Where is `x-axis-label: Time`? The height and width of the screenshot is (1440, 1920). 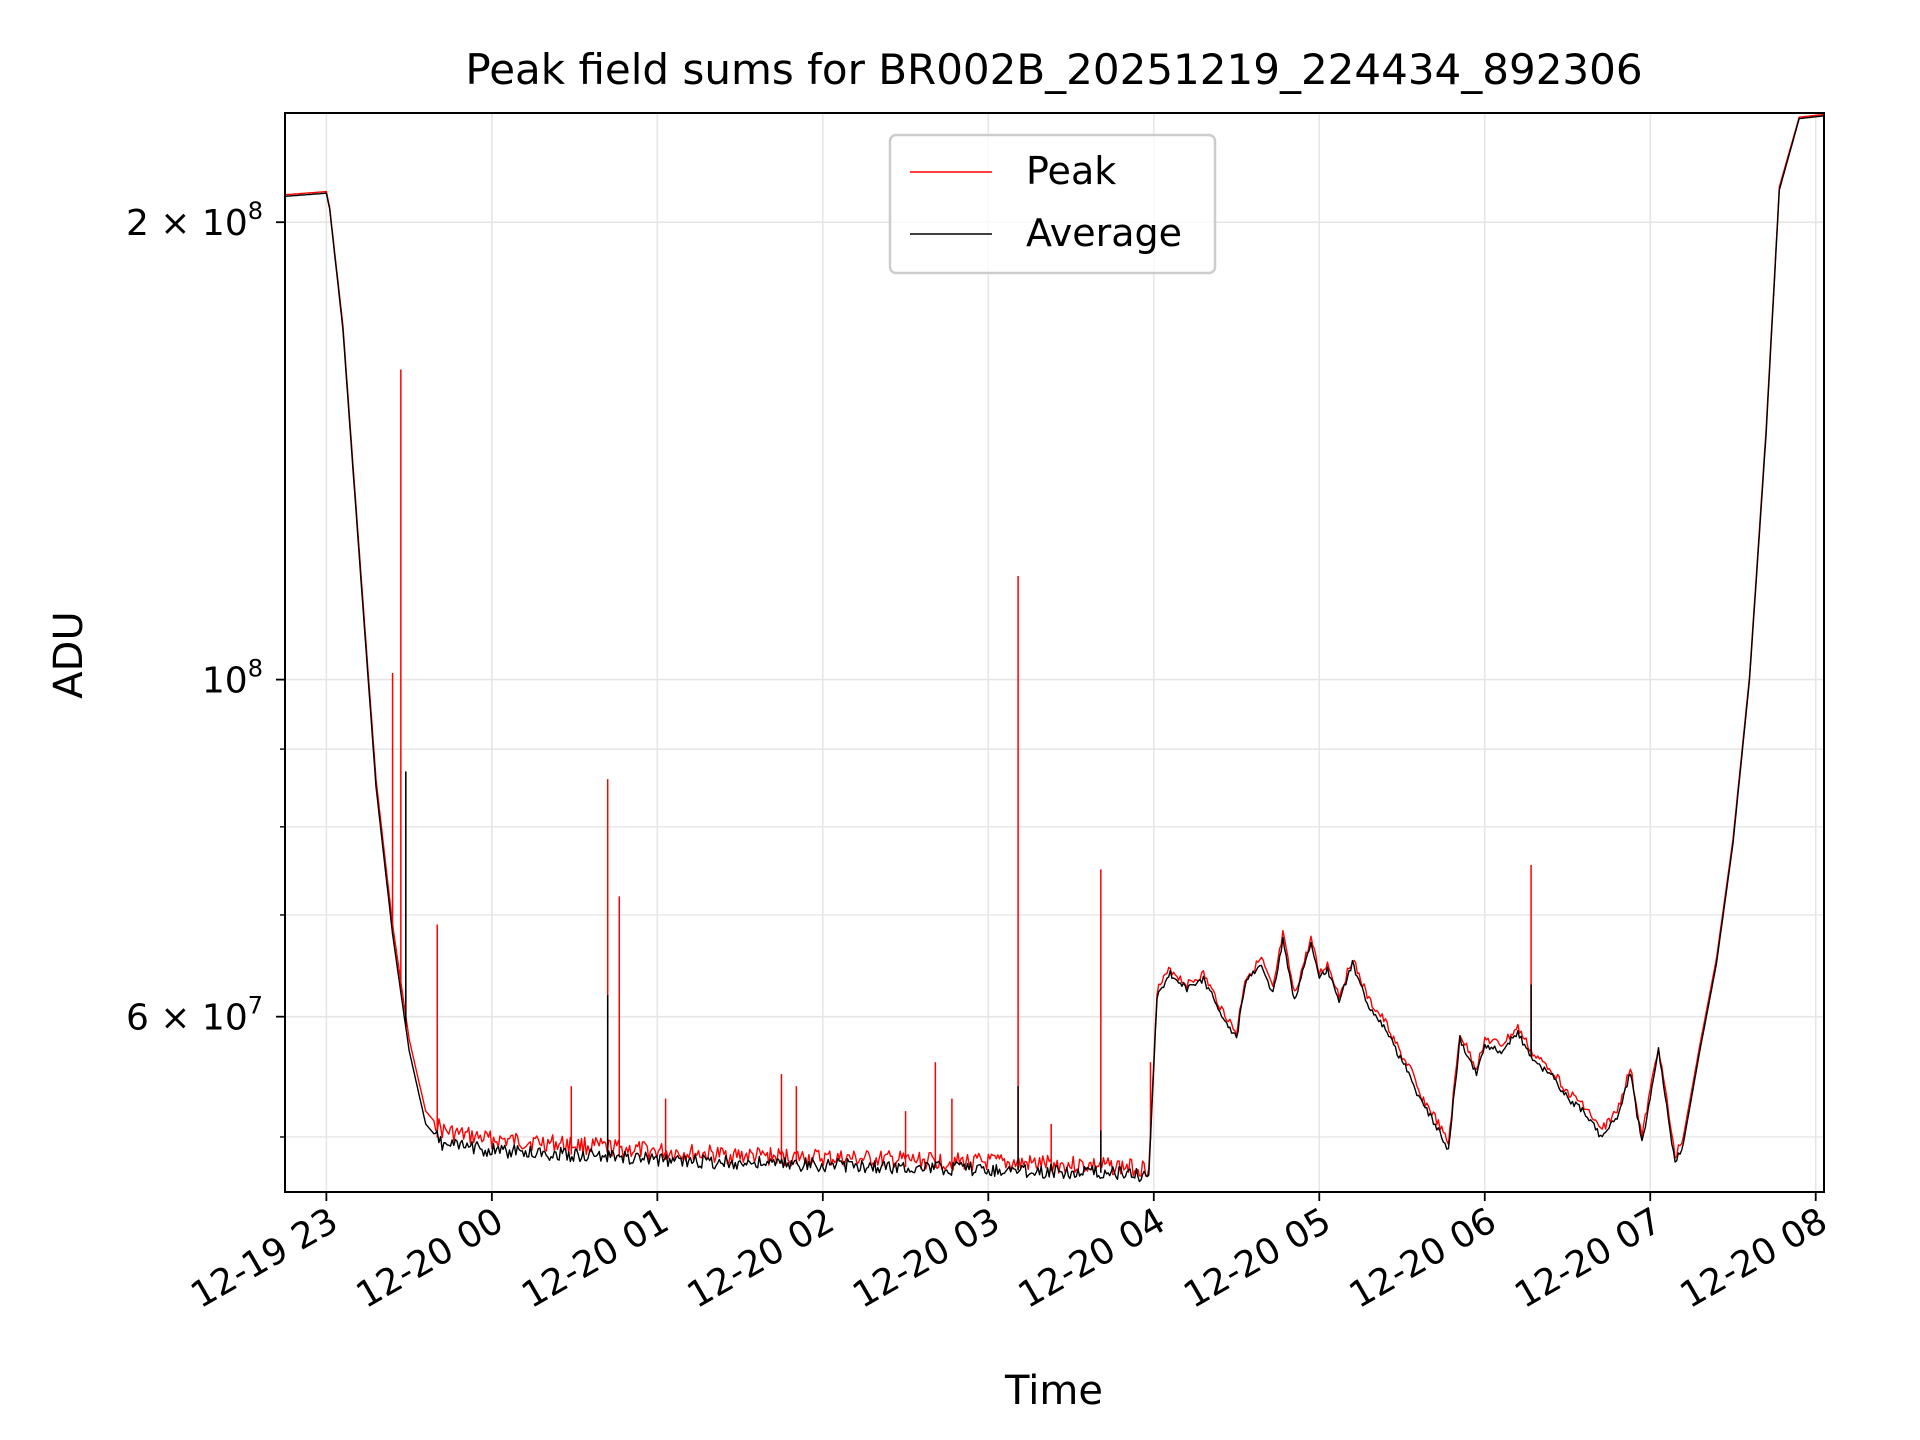
x-axis-label: Time is located at coordinates (1053, 1391).